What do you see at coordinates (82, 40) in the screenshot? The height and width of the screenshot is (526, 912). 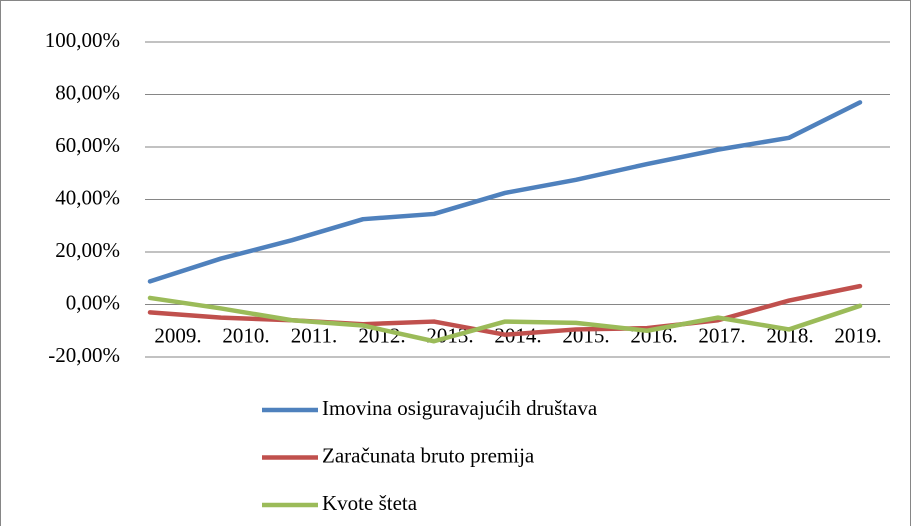 I see `y-tick-label: 100,00%` at bounding box center [82, 40].